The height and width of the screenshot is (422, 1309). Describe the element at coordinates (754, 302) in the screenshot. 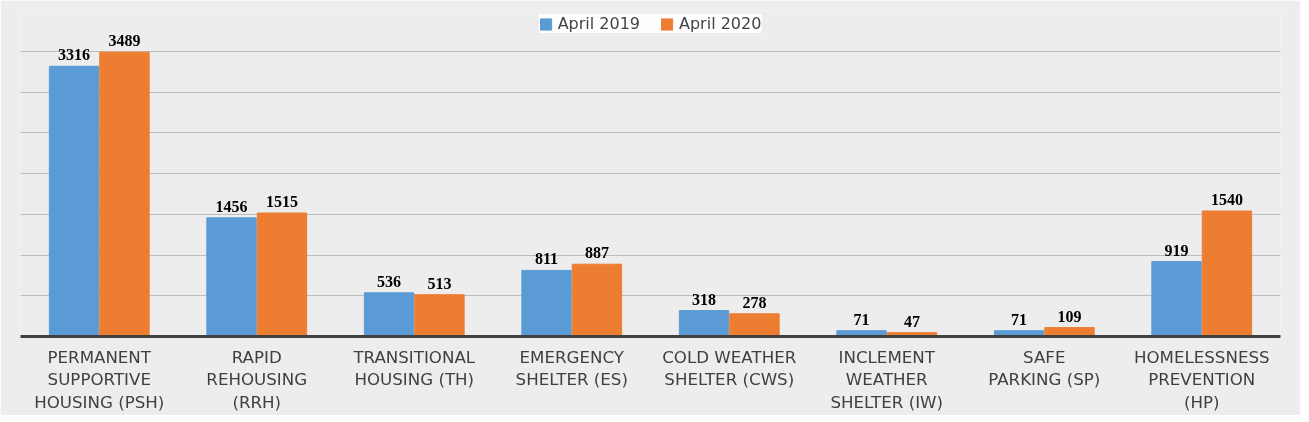

I see `data-label: 278` at that location.